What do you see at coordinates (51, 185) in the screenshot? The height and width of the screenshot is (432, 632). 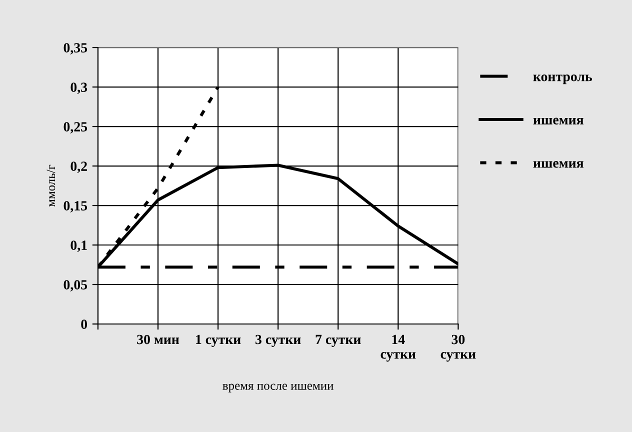 I see `y-axis-title: ммоль/г` at bounding box center [51, 185].